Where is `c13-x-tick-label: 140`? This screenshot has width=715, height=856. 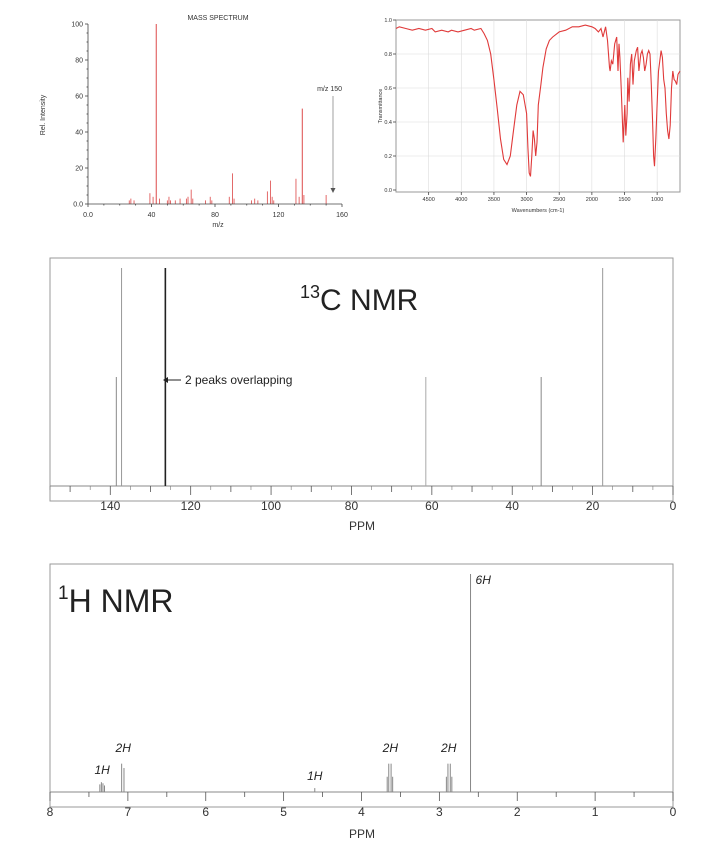
c13-x-tick-label: 140 is located at coordinates (110, 506).